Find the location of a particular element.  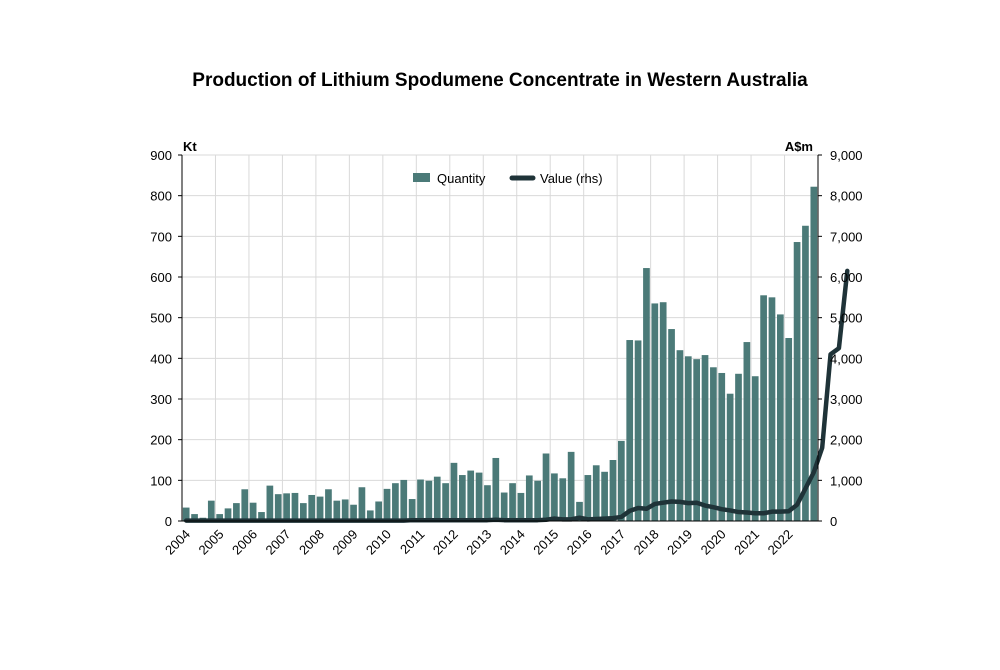

y-left-tick-label: 0 is located at coordinates (168, 521).